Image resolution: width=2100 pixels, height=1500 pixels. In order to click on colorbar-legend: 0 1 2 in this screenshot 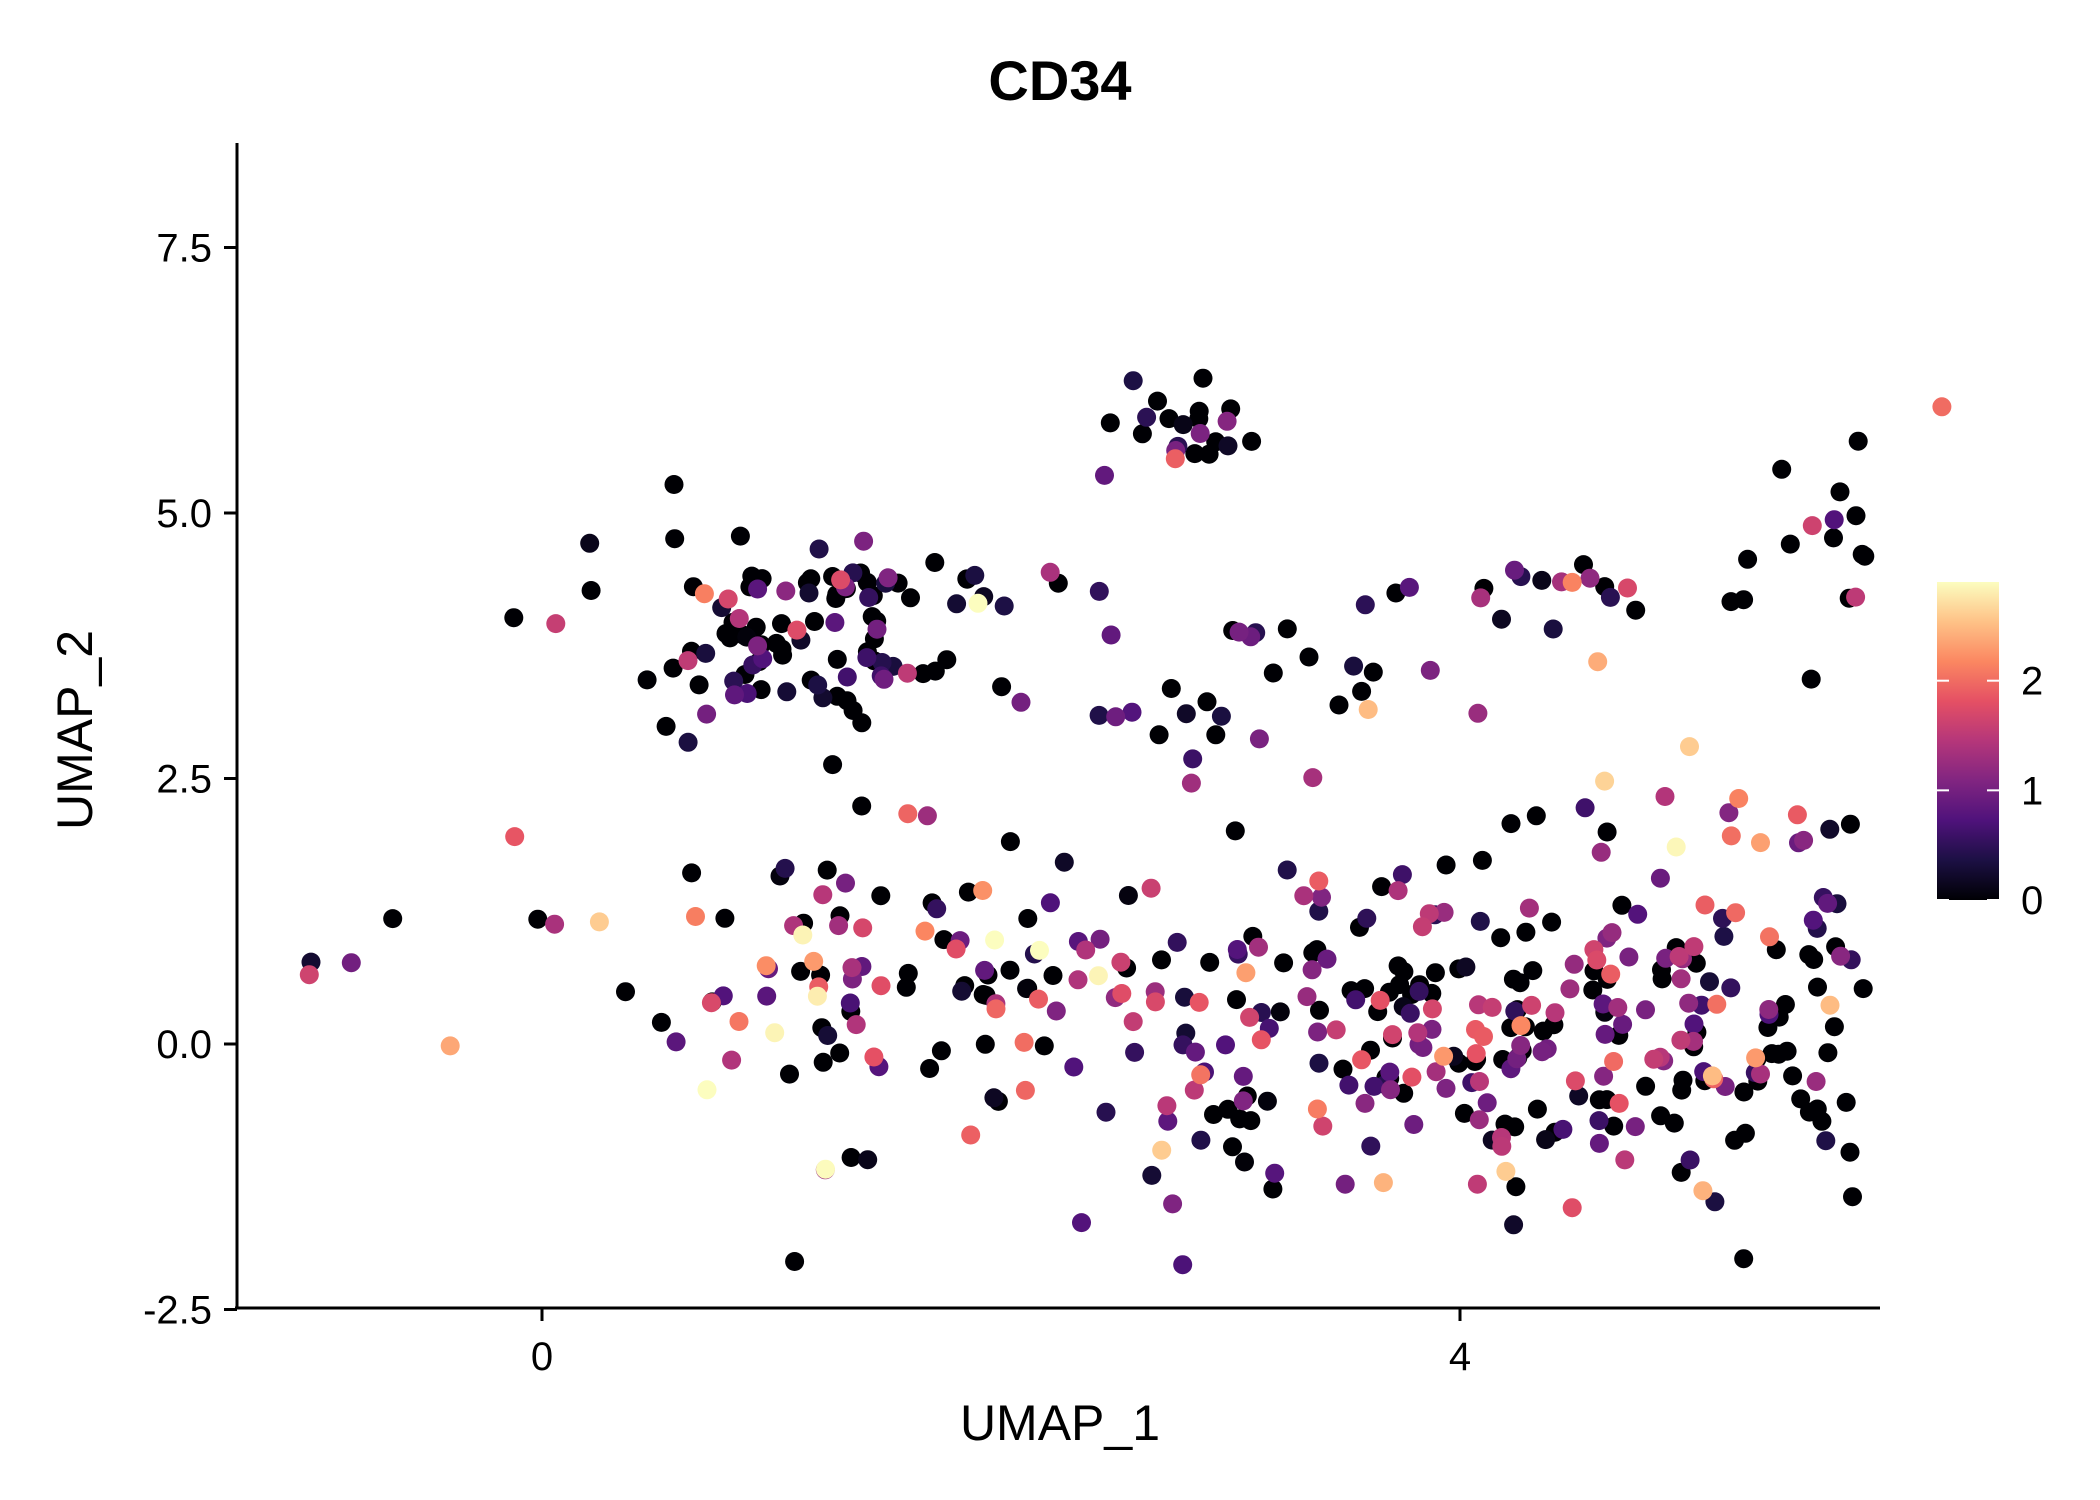, I will do `click(1990, 752)`.